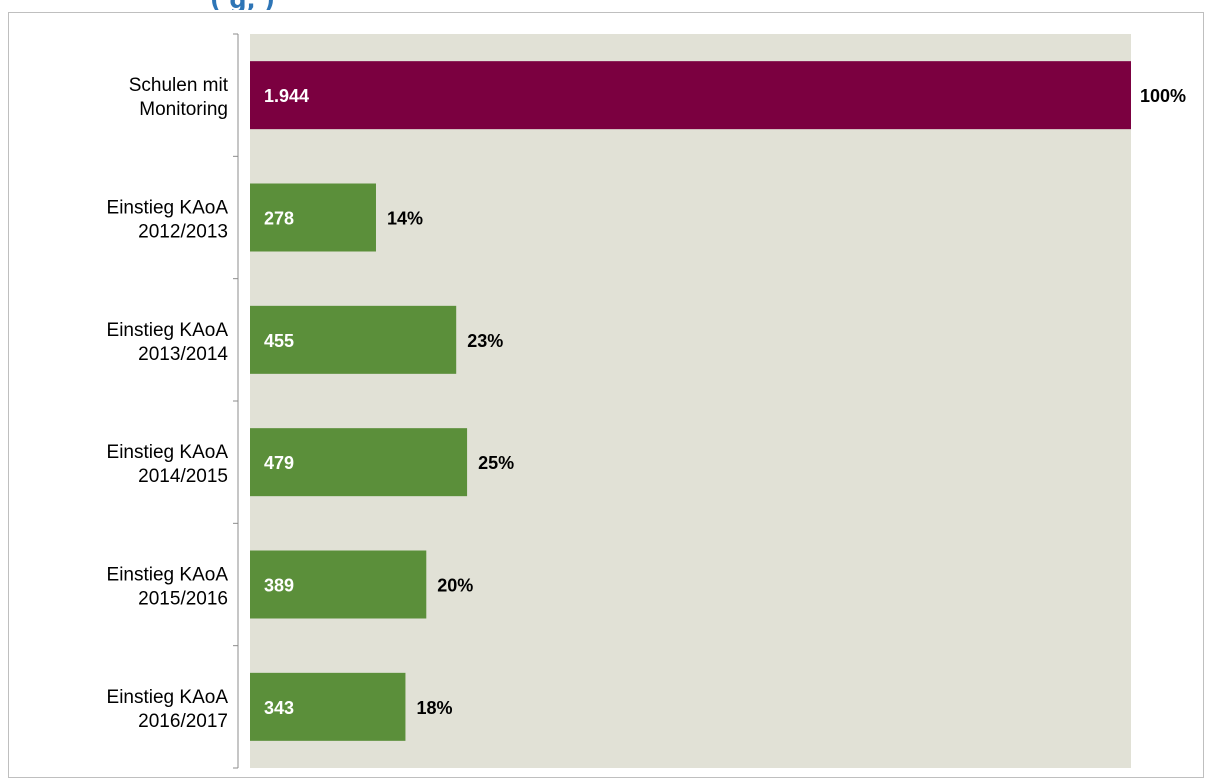  What do you see at coordinates (183, 476) in the screenshot?
I see `category-label-line: 2014/2015` at bounding box center [183, 476].